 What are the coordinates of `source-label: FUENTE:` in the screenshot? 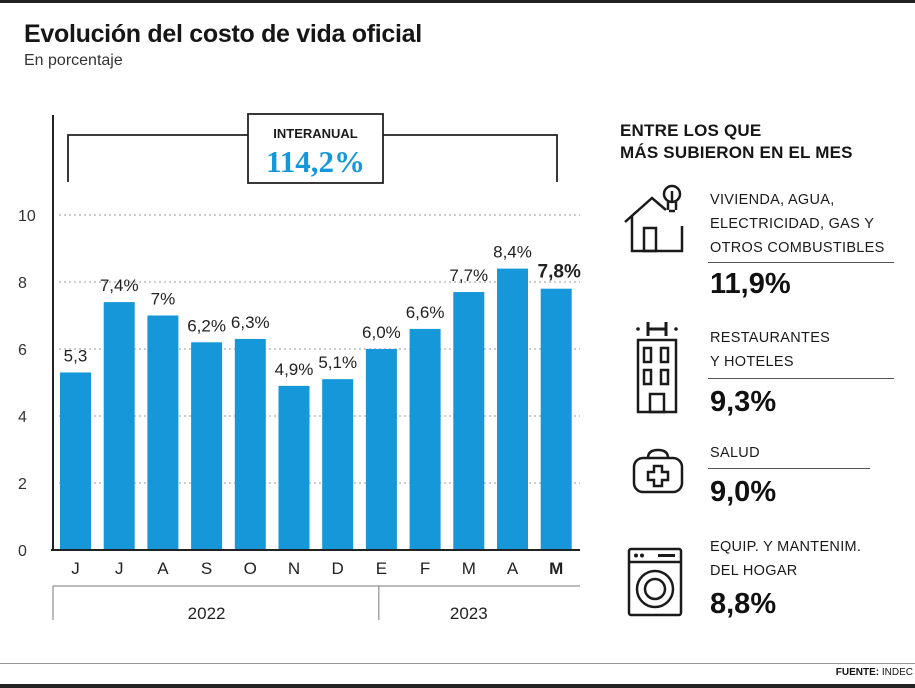 It's located at (857, 672).